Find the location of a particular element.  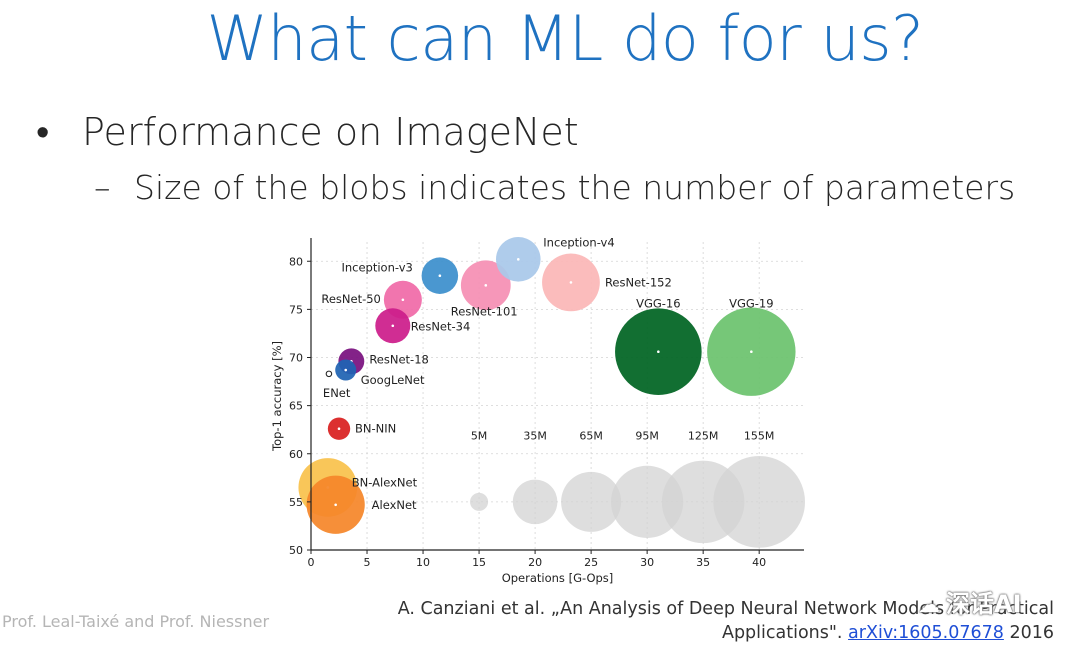

legend-label-95m: 95M is located at coordinates (647, 435).